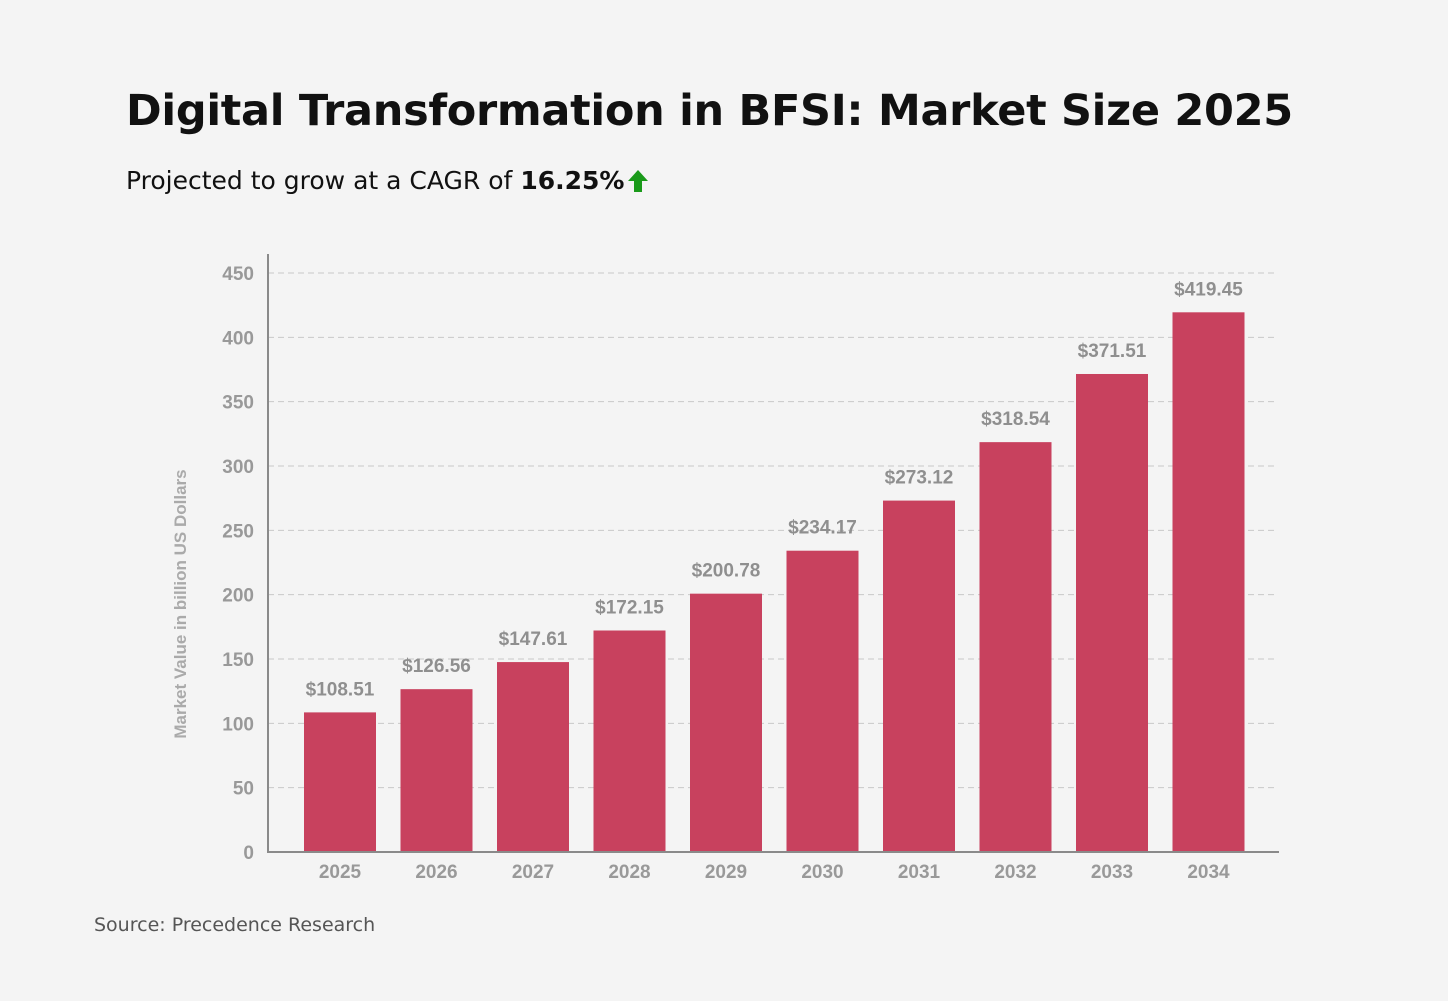 This screenshot has height=1001, width=1448. I want to click on x-tick-label: 2028, so click(629, 872).